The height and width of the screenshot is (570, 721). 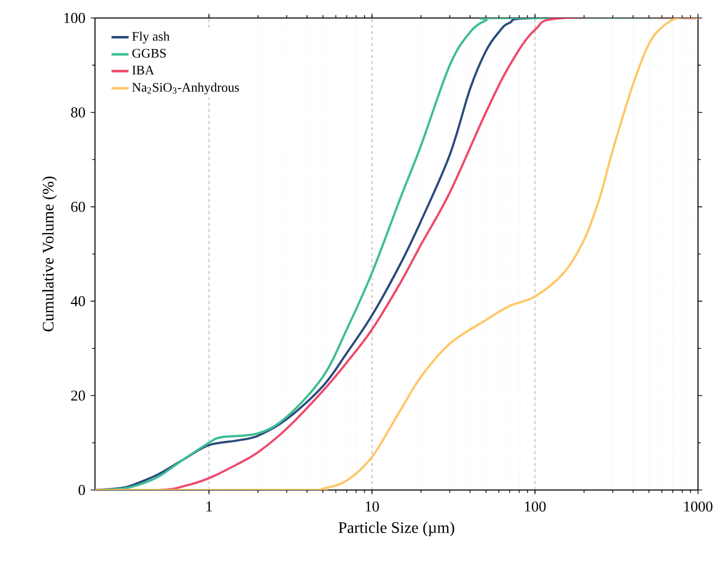 I want to click on y-tick-label: 40, so click(x=77, y=301).